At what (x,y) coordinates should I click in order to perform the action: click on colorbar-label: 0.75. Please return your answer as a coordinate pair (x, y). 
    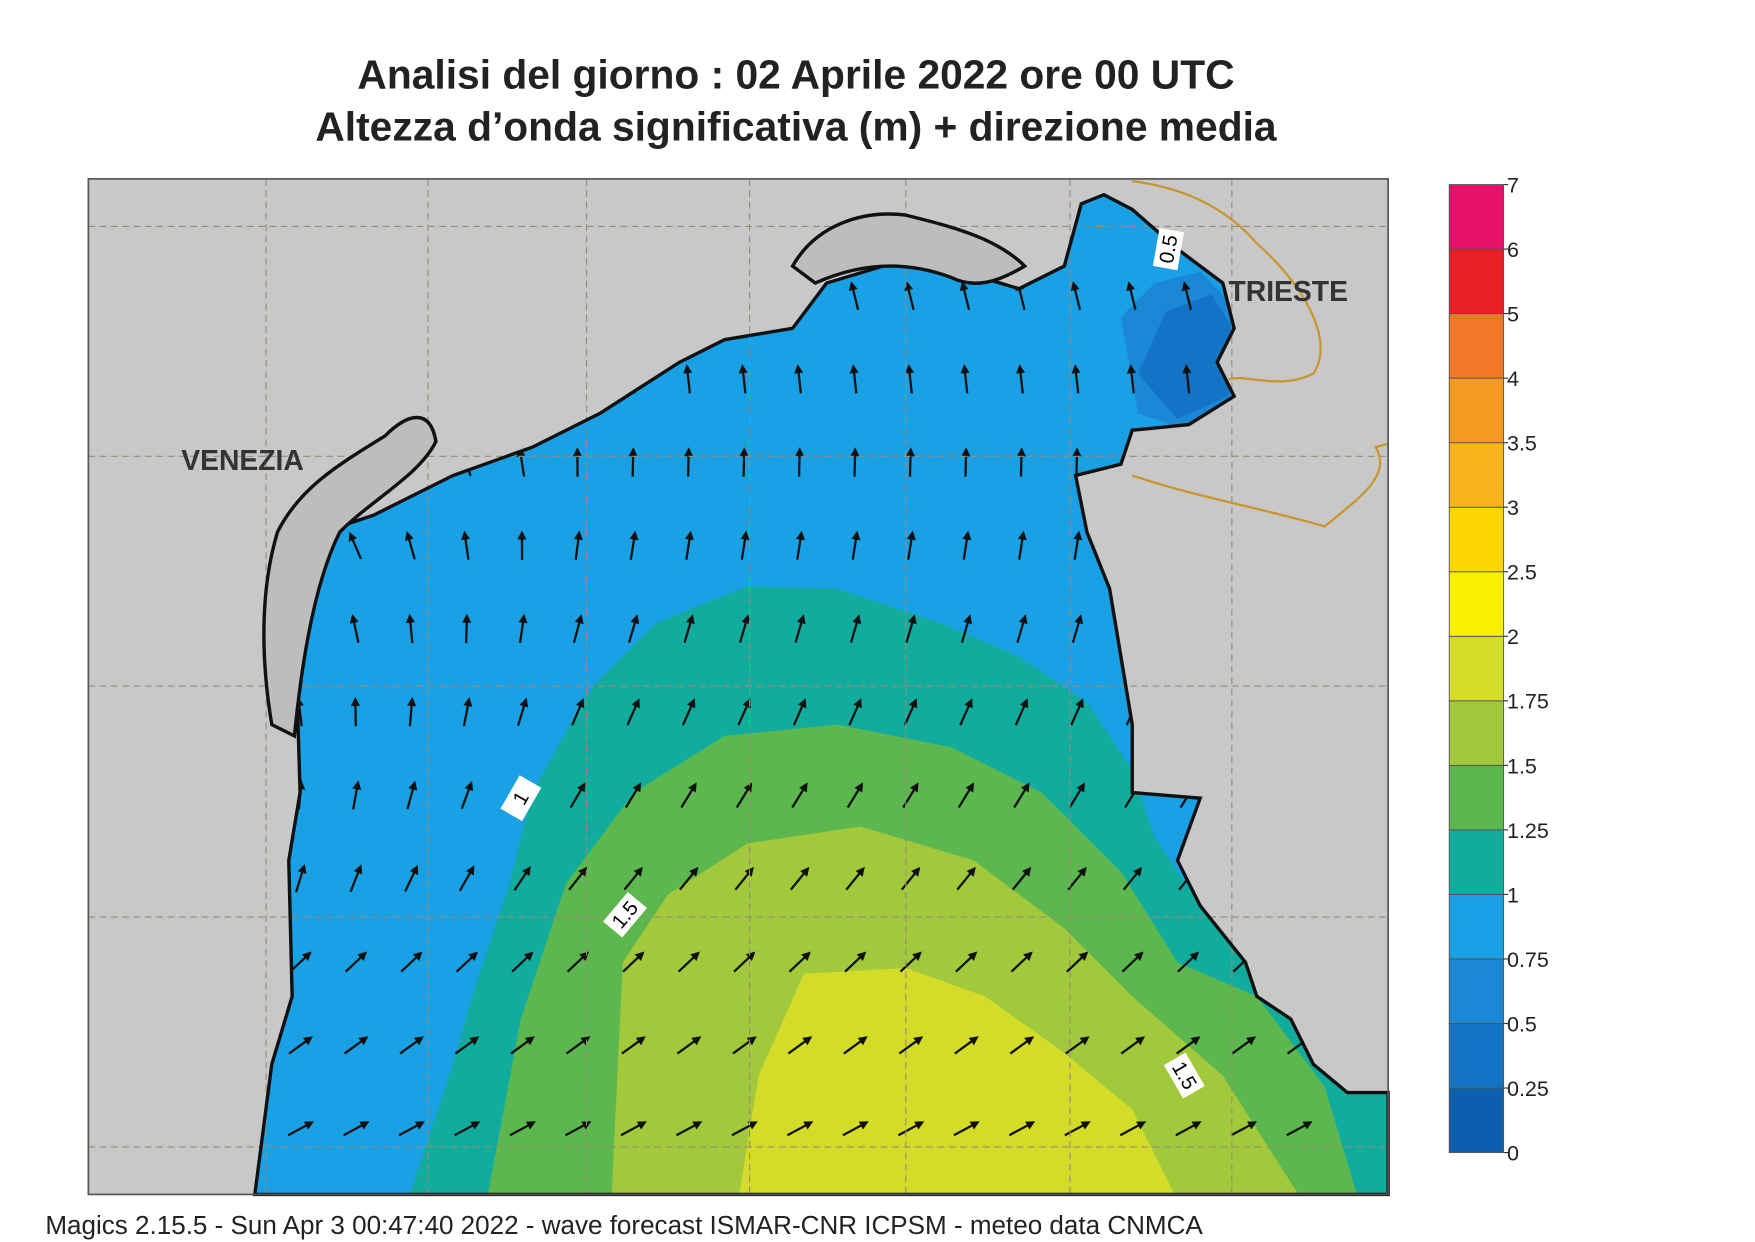
    Looking at the image, I should click on (1528, 960).